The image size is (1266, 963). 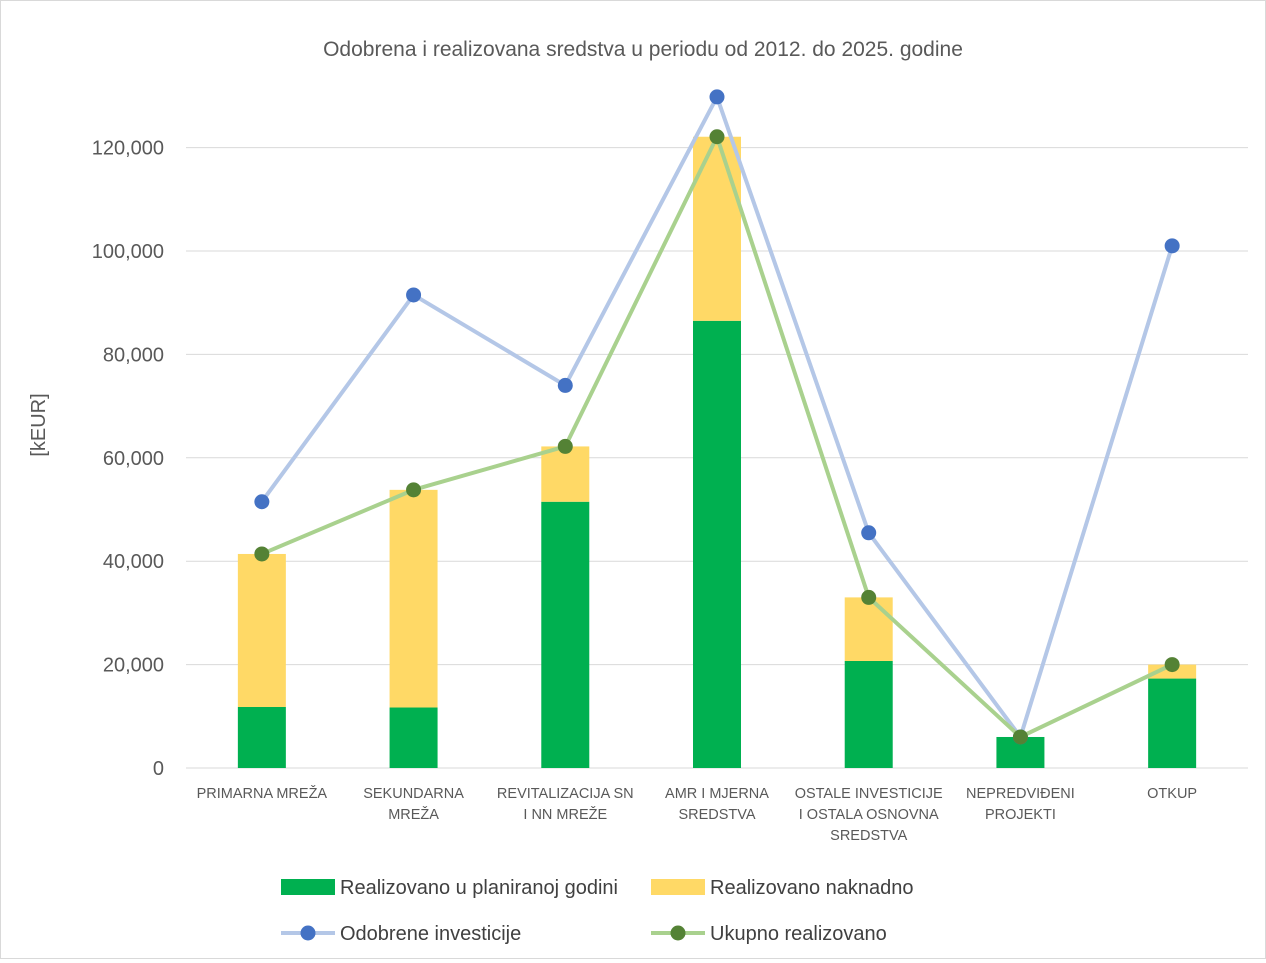 What do you see at coordinates (812, 888) in the screenshot?
I see `legend-label: Realizovano naknadno` at bounding box center [812, 888].